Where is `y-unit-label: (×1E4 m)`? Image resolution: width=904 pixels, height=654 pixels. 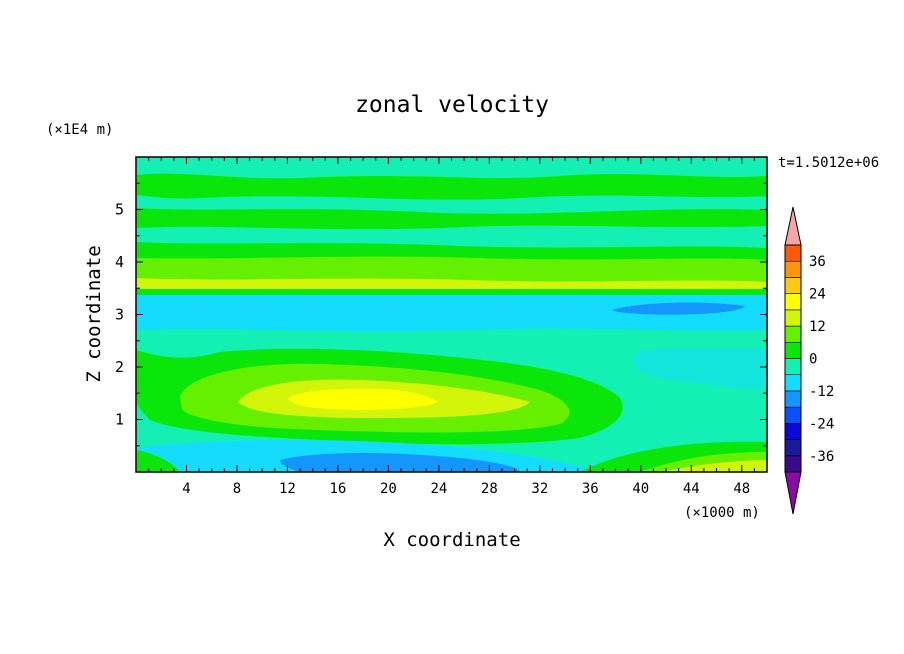
y-unit-label: (×1E4 m) is located at coordinates (79, 130).